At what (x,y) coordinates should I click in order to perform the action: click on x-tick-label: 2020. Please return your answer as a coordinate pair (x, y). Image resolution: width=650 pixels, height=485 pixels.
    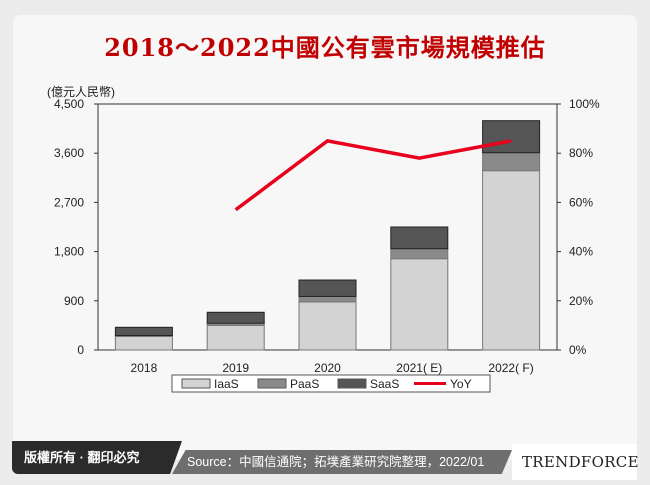
    Looking at the image, I should click on (327, 368).